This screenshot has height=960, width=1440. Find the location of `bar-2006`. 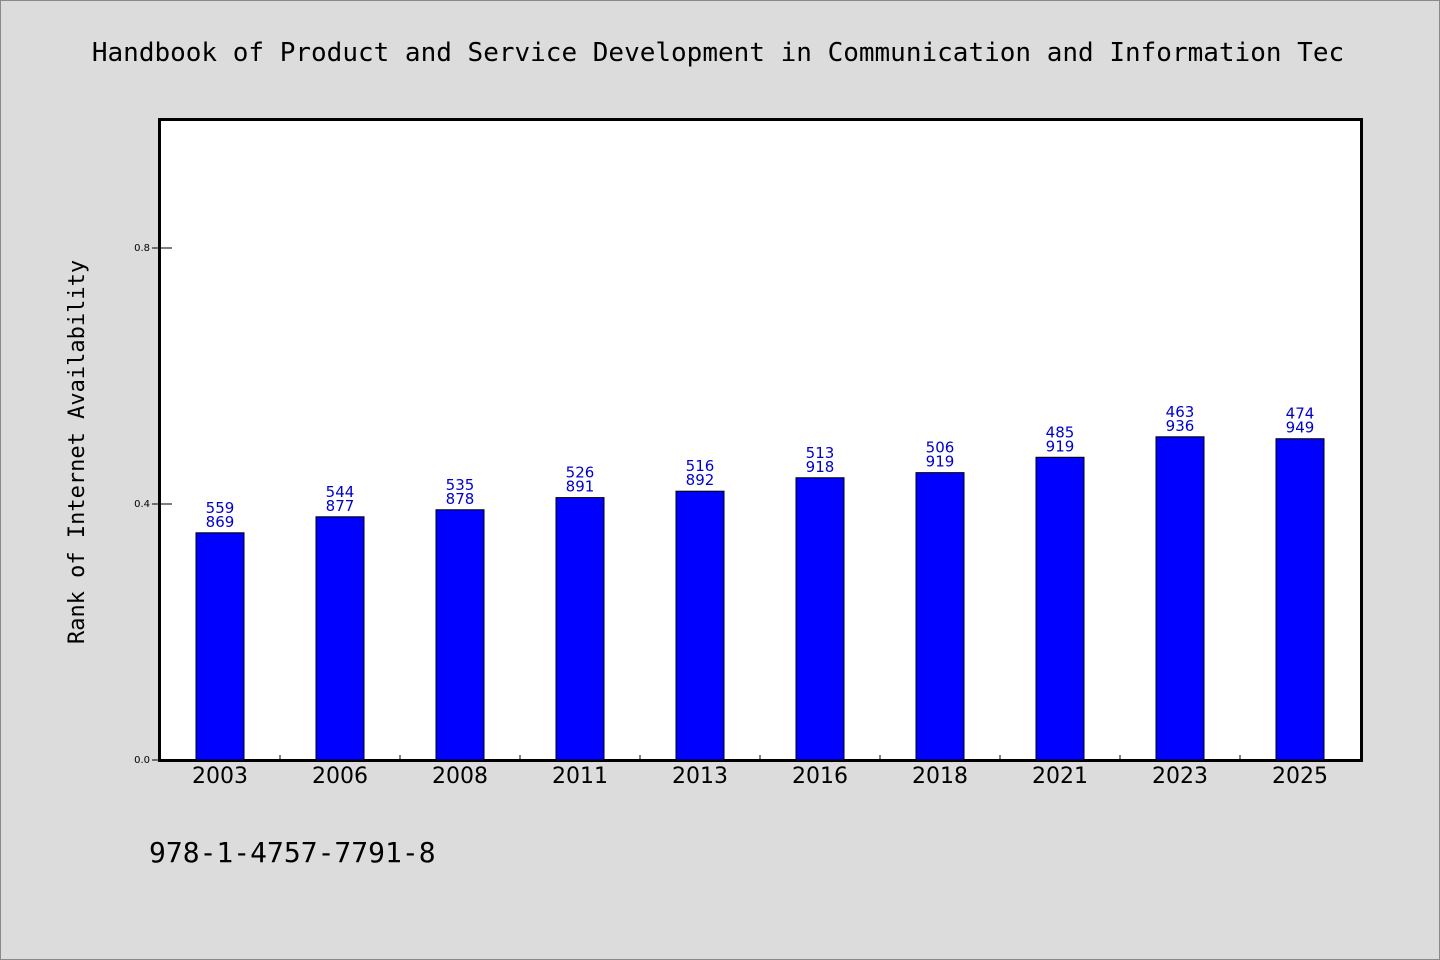

bar-2006 is located at coordinates (340, 638).